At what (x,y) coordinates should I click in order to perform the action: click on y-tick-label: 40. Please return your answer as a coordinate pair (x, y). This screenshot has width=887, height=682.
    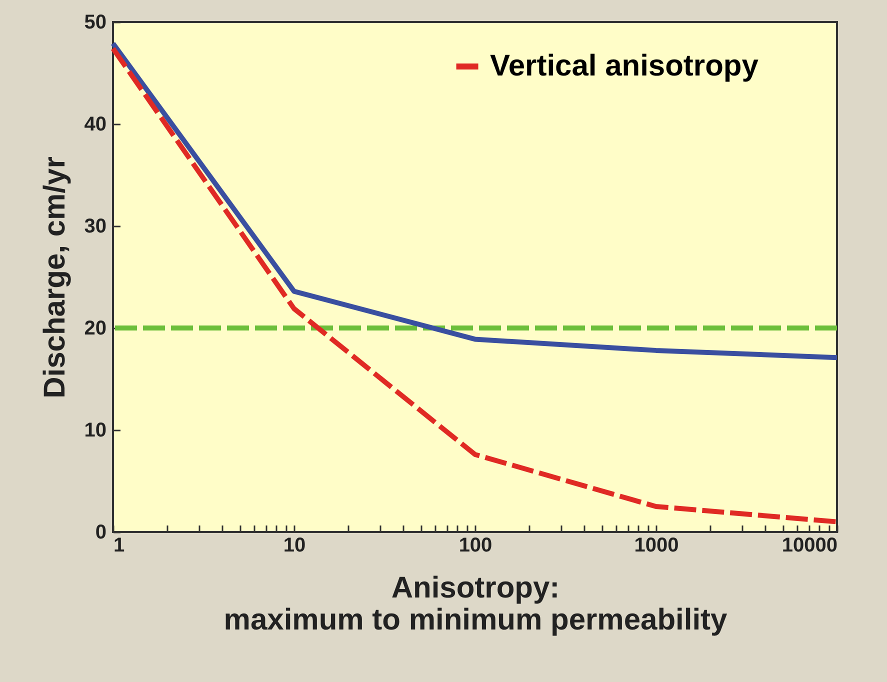
    Looking at the image, I should click on (95, 125).